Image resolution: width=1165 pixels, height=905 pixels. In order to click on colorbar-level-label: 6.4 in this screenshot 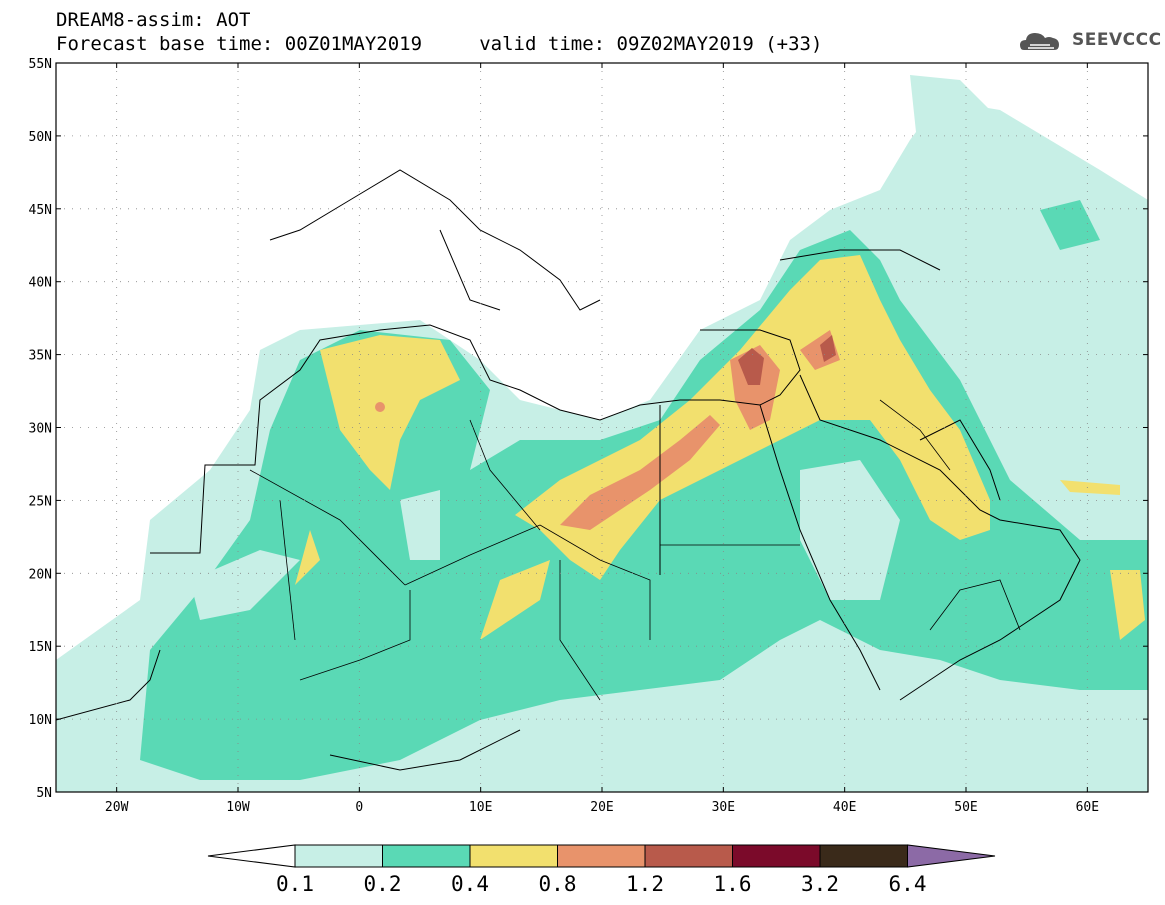, I will do `click(907, 884)`.